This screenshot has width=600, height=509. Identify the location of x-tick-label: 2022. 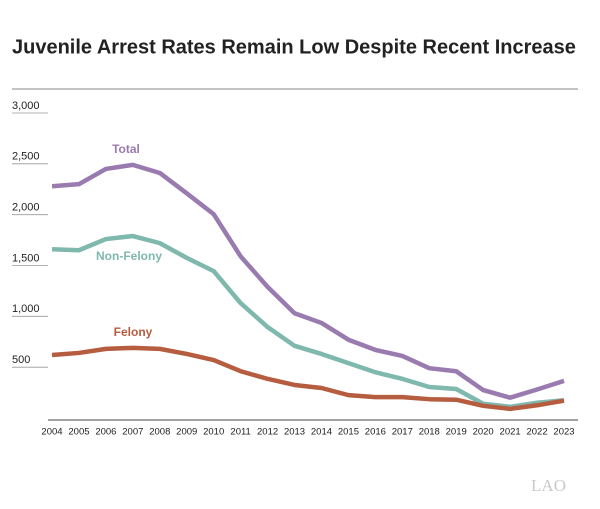
(536, 432).